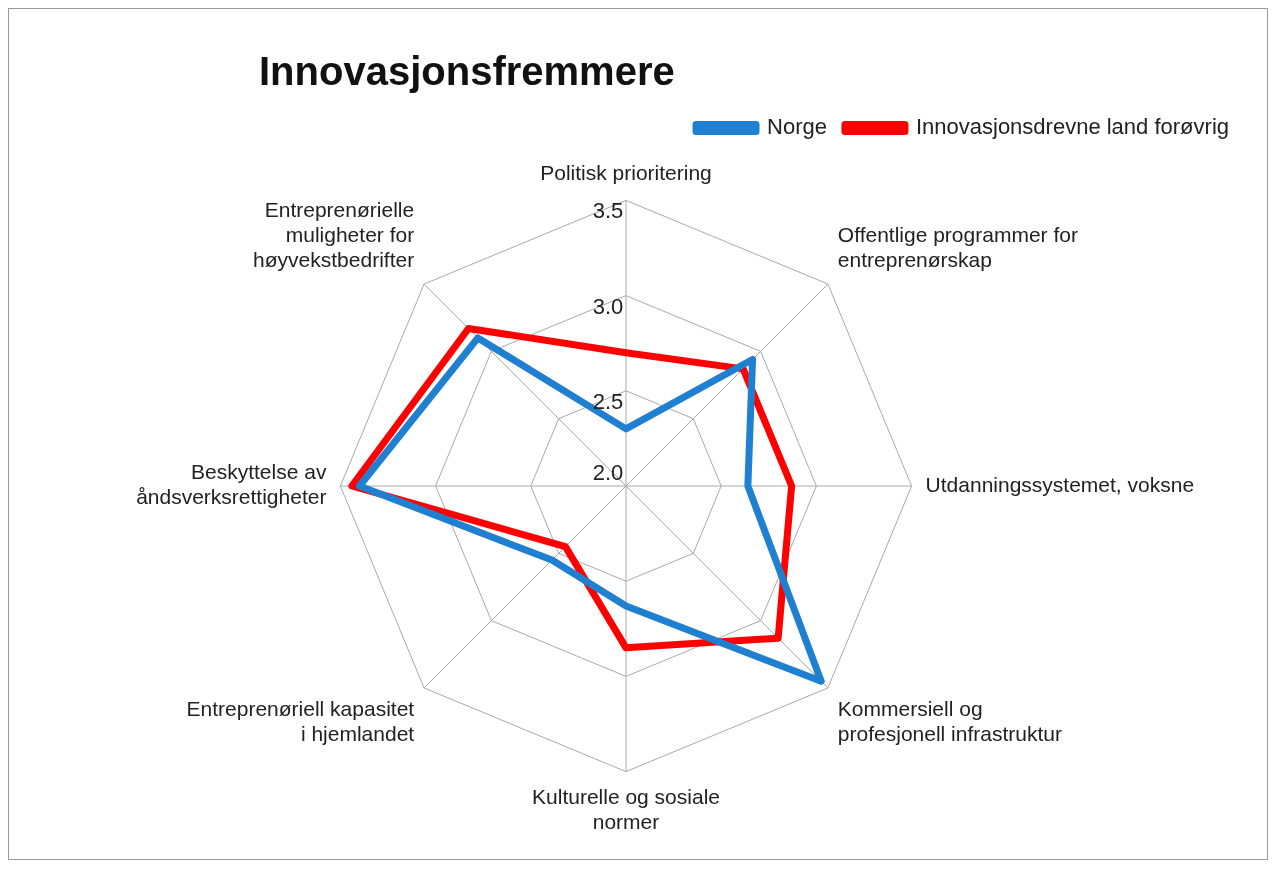 The image size is (1279, 873). What do you see at coordinates (1060, 484) in the screenshot?
I see `spoke-label: Utdanningssystemet, voksne` at bounding box center [1060, 484].